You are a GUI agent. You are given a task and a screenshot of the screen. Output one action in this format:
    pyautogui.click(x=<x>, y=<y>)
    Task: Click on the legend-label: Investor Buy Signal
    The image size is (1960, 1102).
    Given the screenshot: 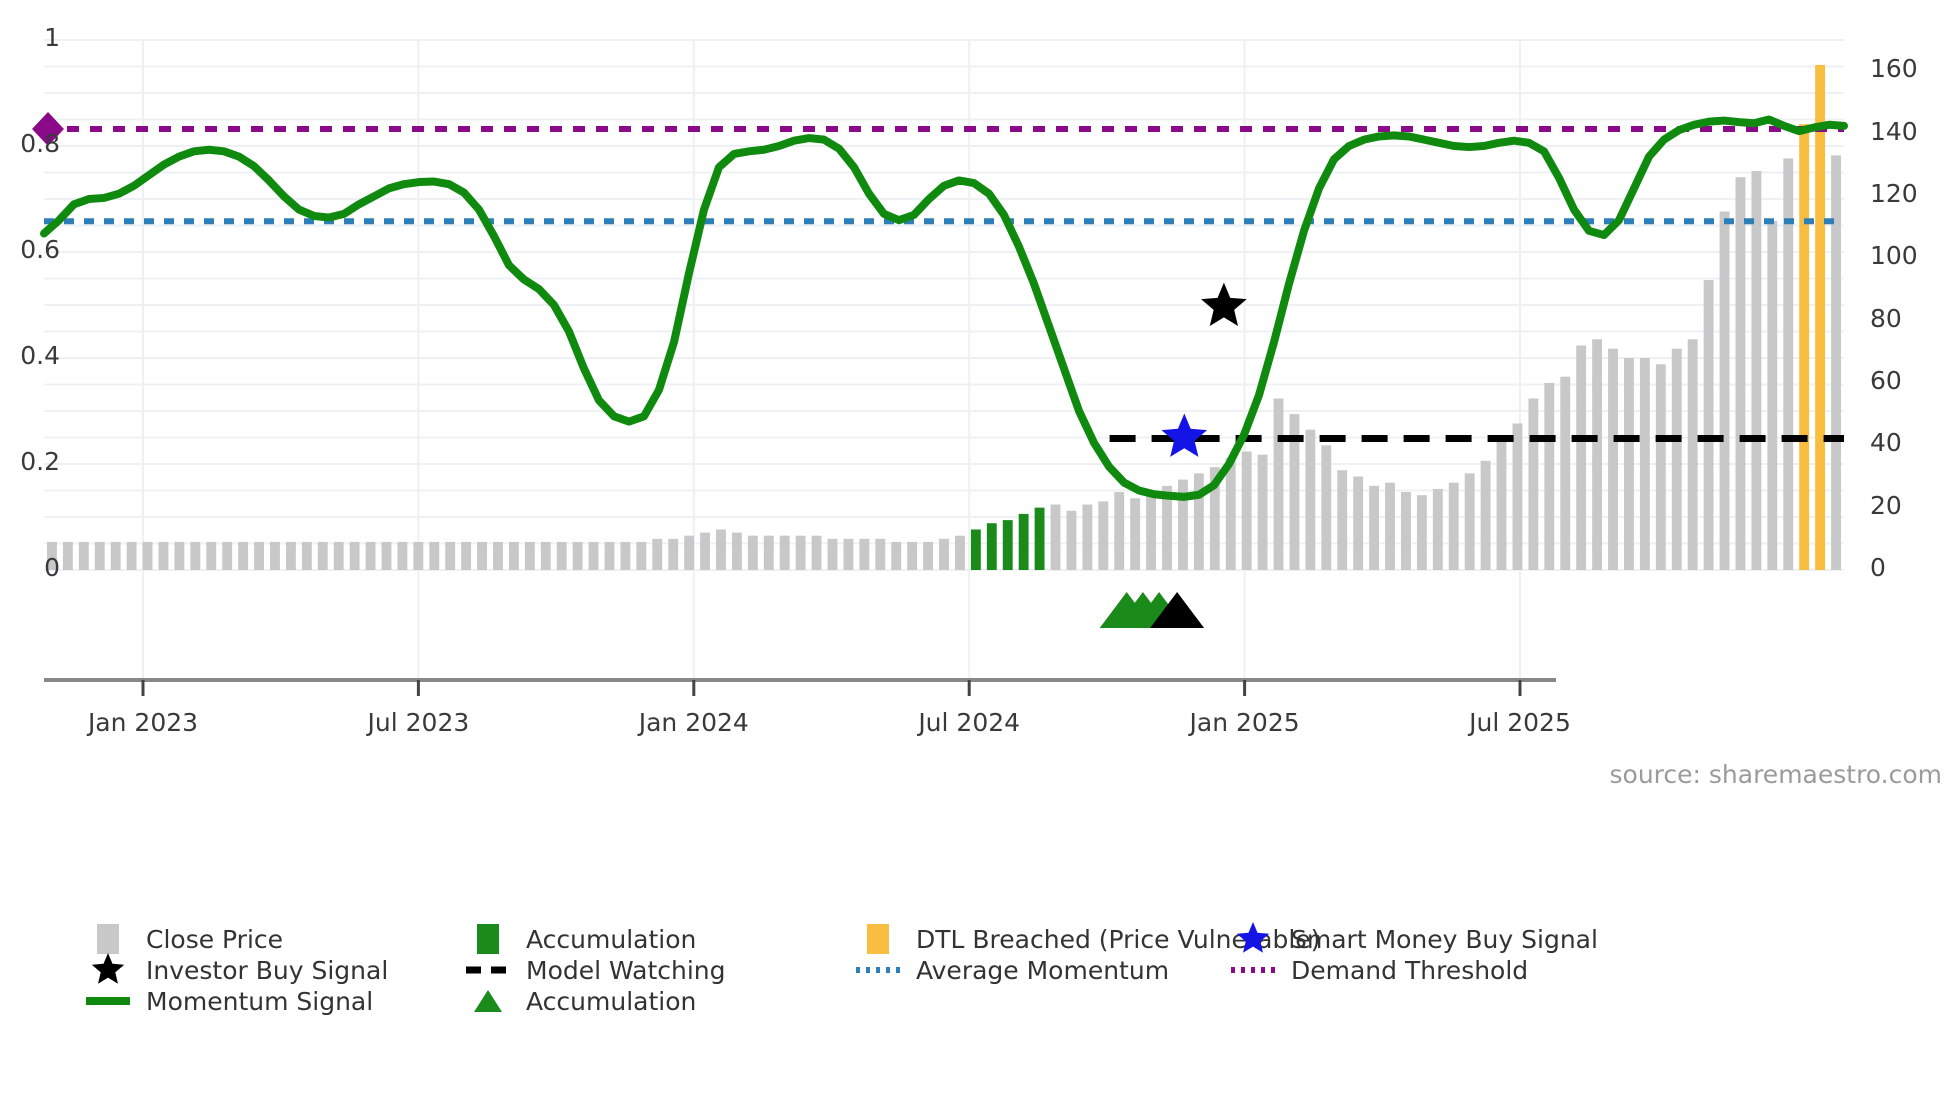 What is the action you would take?
    pyautogui.click(x=267, y=970)
    